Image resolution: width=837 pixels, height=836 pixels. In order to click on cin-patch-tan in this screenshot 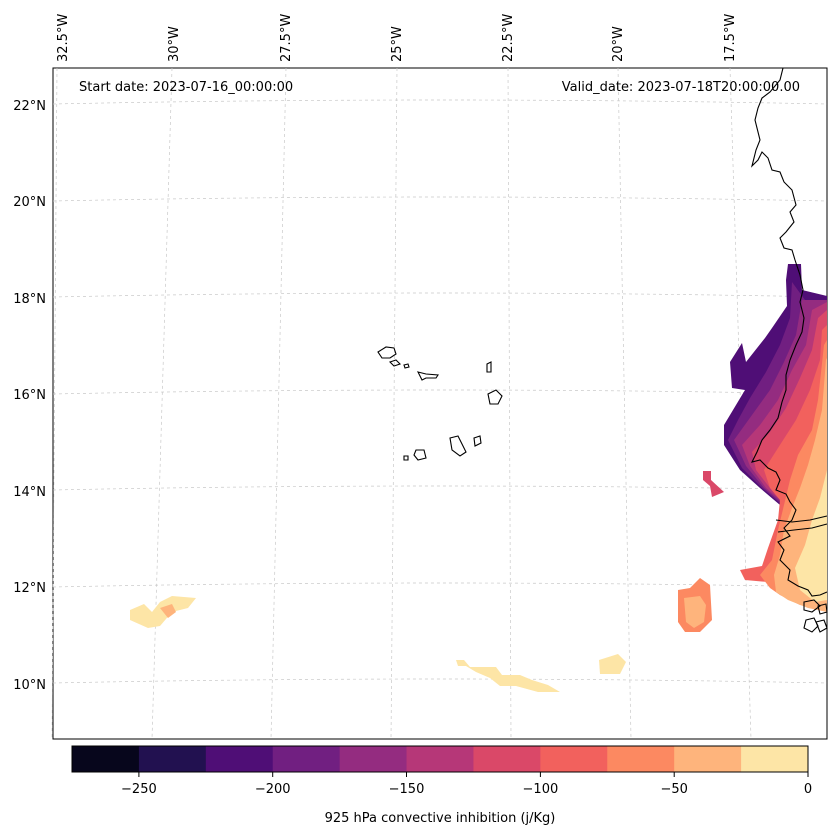, I will do `click(695, 612)`.